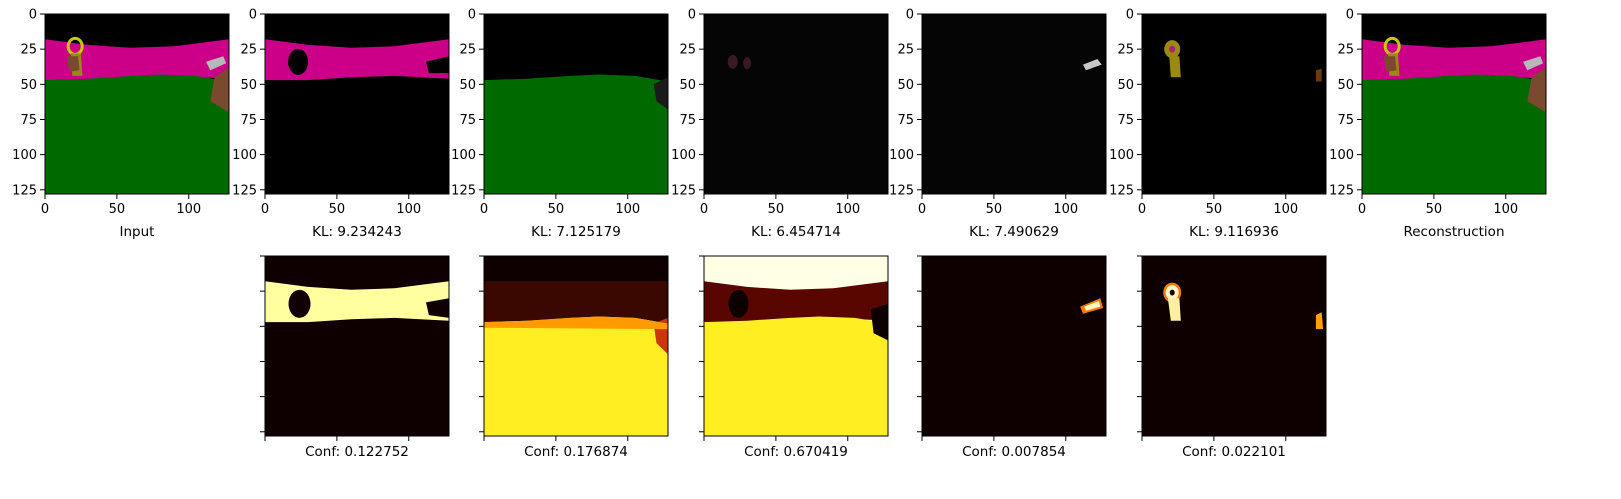 This screenshot has height=499, width=1621. I want to click on top-2-ytick-label-3: 75, so click(467, 120).